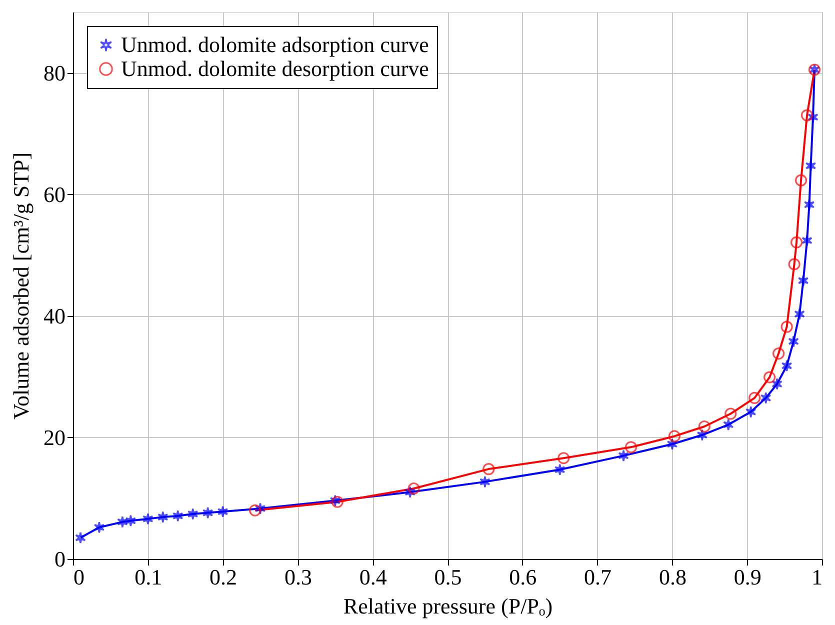  What do you see at coordinates (224, 577) in the screenshot?
I see `x-tick-label: 0.2` at bounding box center [224, 577].